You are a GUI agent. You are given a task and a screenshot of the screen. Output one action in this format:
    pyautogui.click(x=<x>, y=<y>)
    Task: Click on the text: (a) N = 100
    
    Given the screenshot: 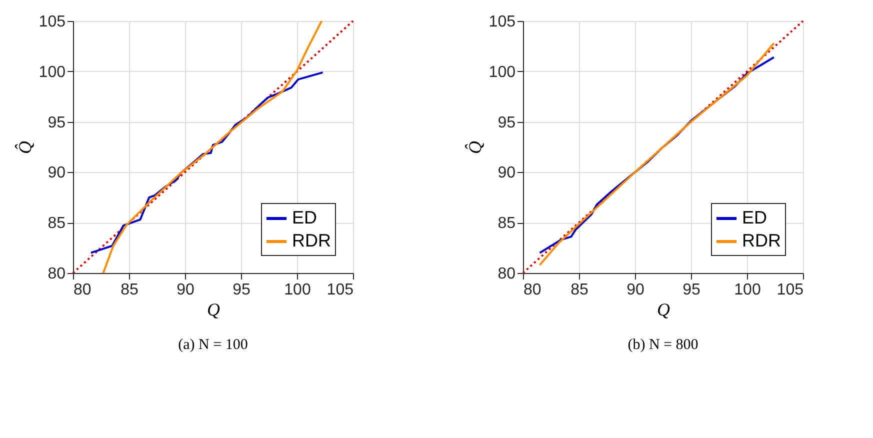 What is the action you would take?
    pyautogui.click(x=213, y=345)
    